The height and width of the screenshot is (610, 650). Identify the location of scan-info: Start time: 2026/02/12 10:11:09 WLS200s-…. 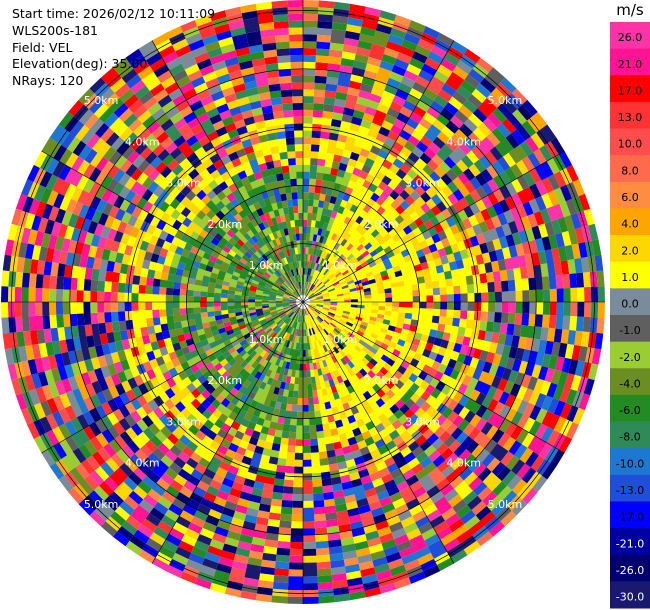
(113, 48).